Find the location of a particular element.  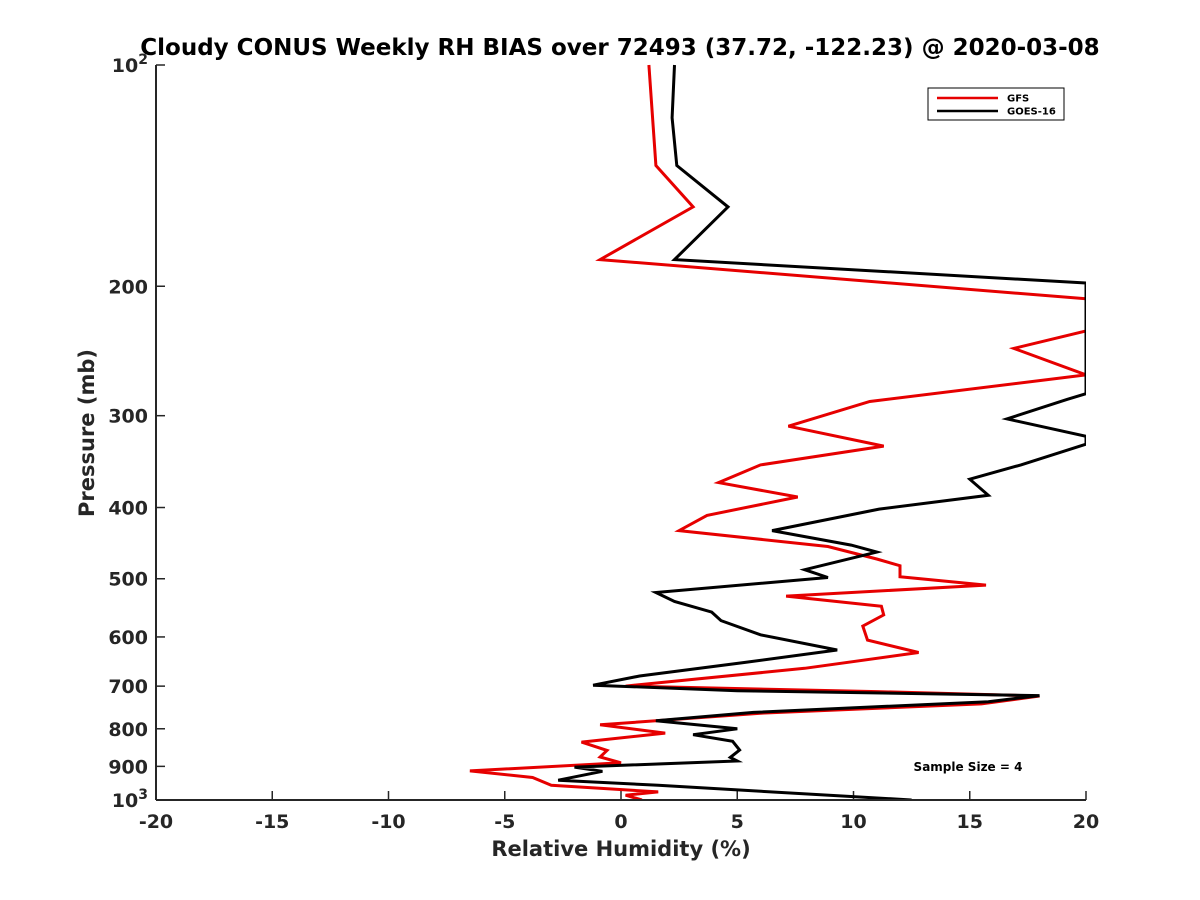

y-tick-label: 500 is located at coordinates (128, 580).